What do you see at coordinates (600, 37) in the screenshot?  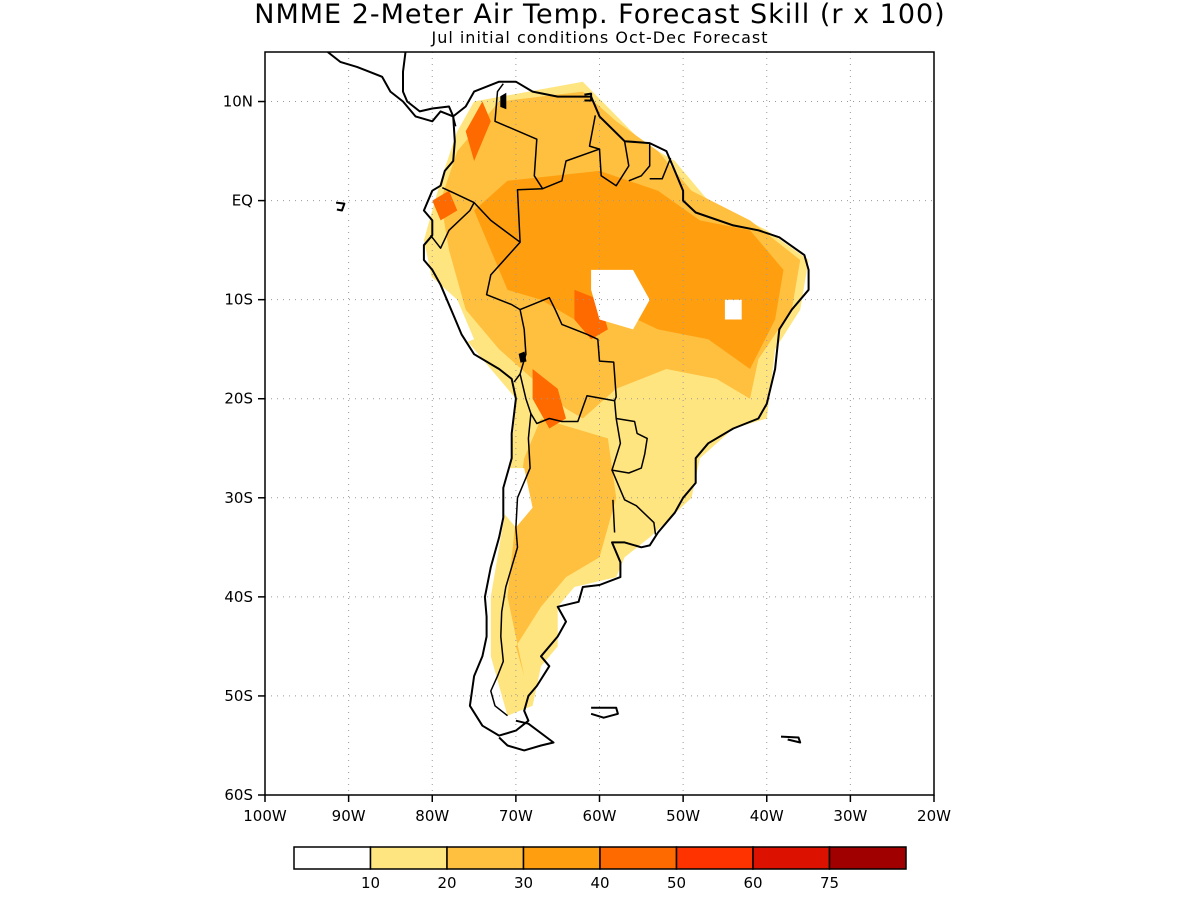 I see `map-subtitle: Jul initial conditions Oct-Dec Forecast` at bounding box center [600, 37].